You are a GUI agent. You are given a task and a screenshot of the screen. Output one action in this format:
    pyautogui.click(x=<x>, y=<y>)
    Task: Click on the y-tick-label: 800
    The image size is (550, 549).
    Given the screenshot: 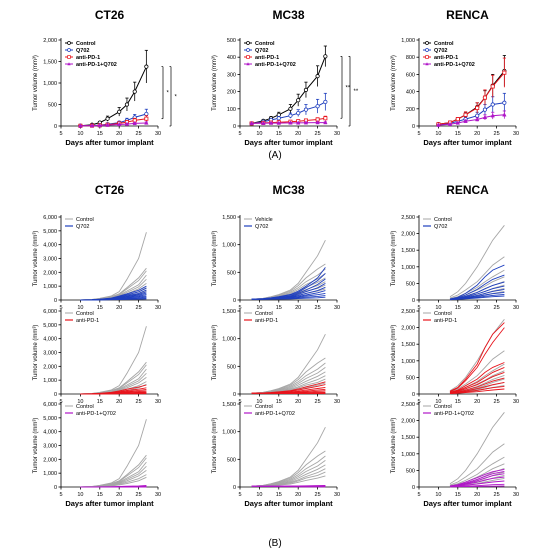 What is the action you would take?
    pyautogui.click(x=410, y=58)
    